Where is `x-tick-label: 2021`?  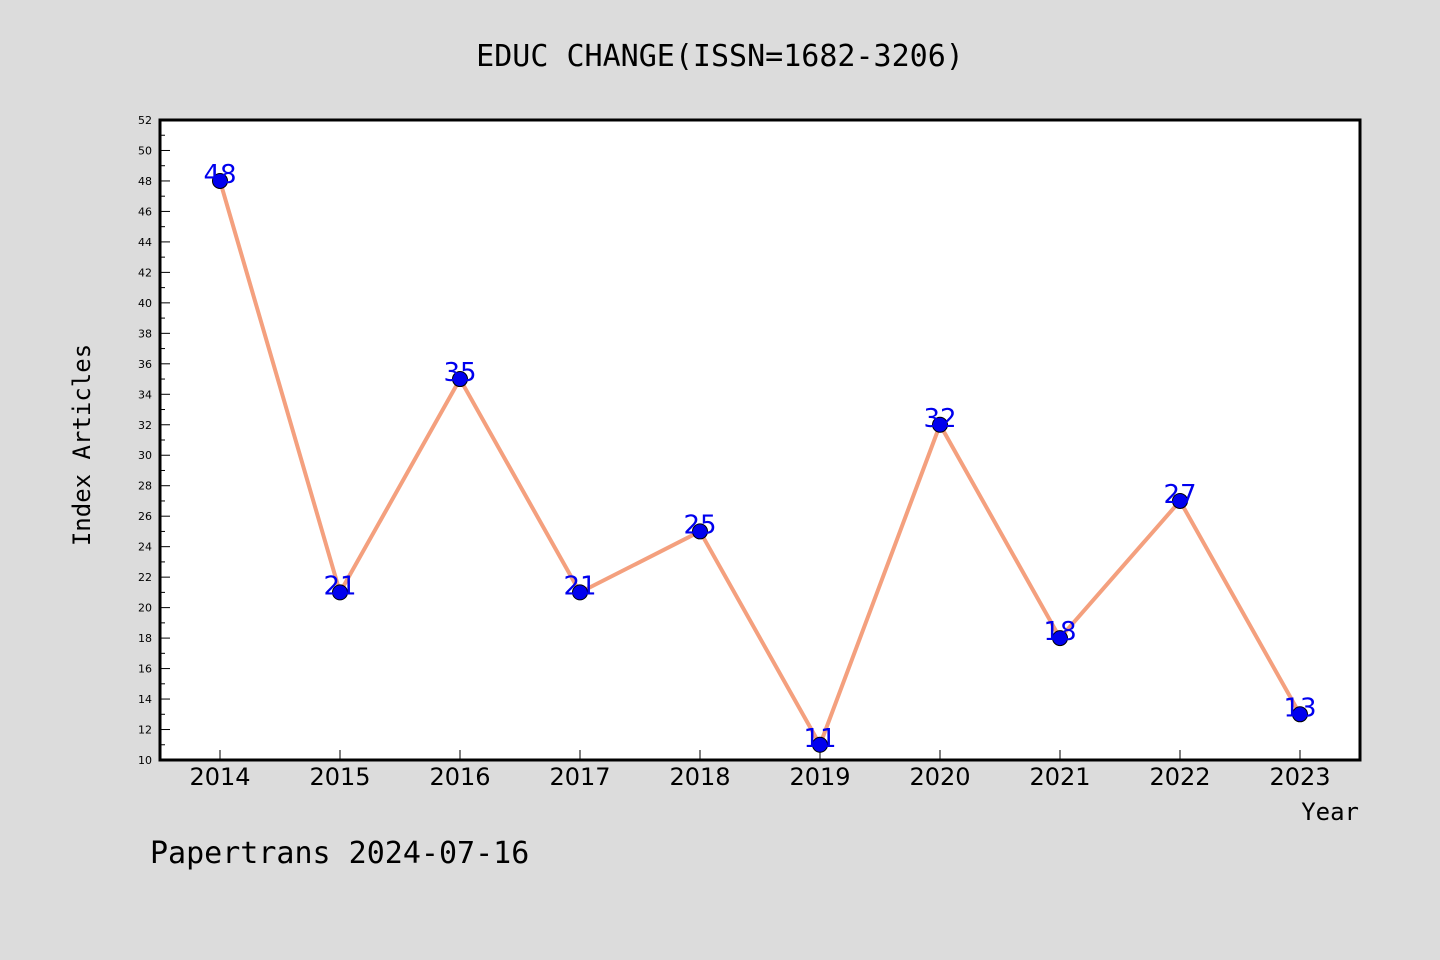 x-tick-label: 2021 is located at coordinates (1059, 777).